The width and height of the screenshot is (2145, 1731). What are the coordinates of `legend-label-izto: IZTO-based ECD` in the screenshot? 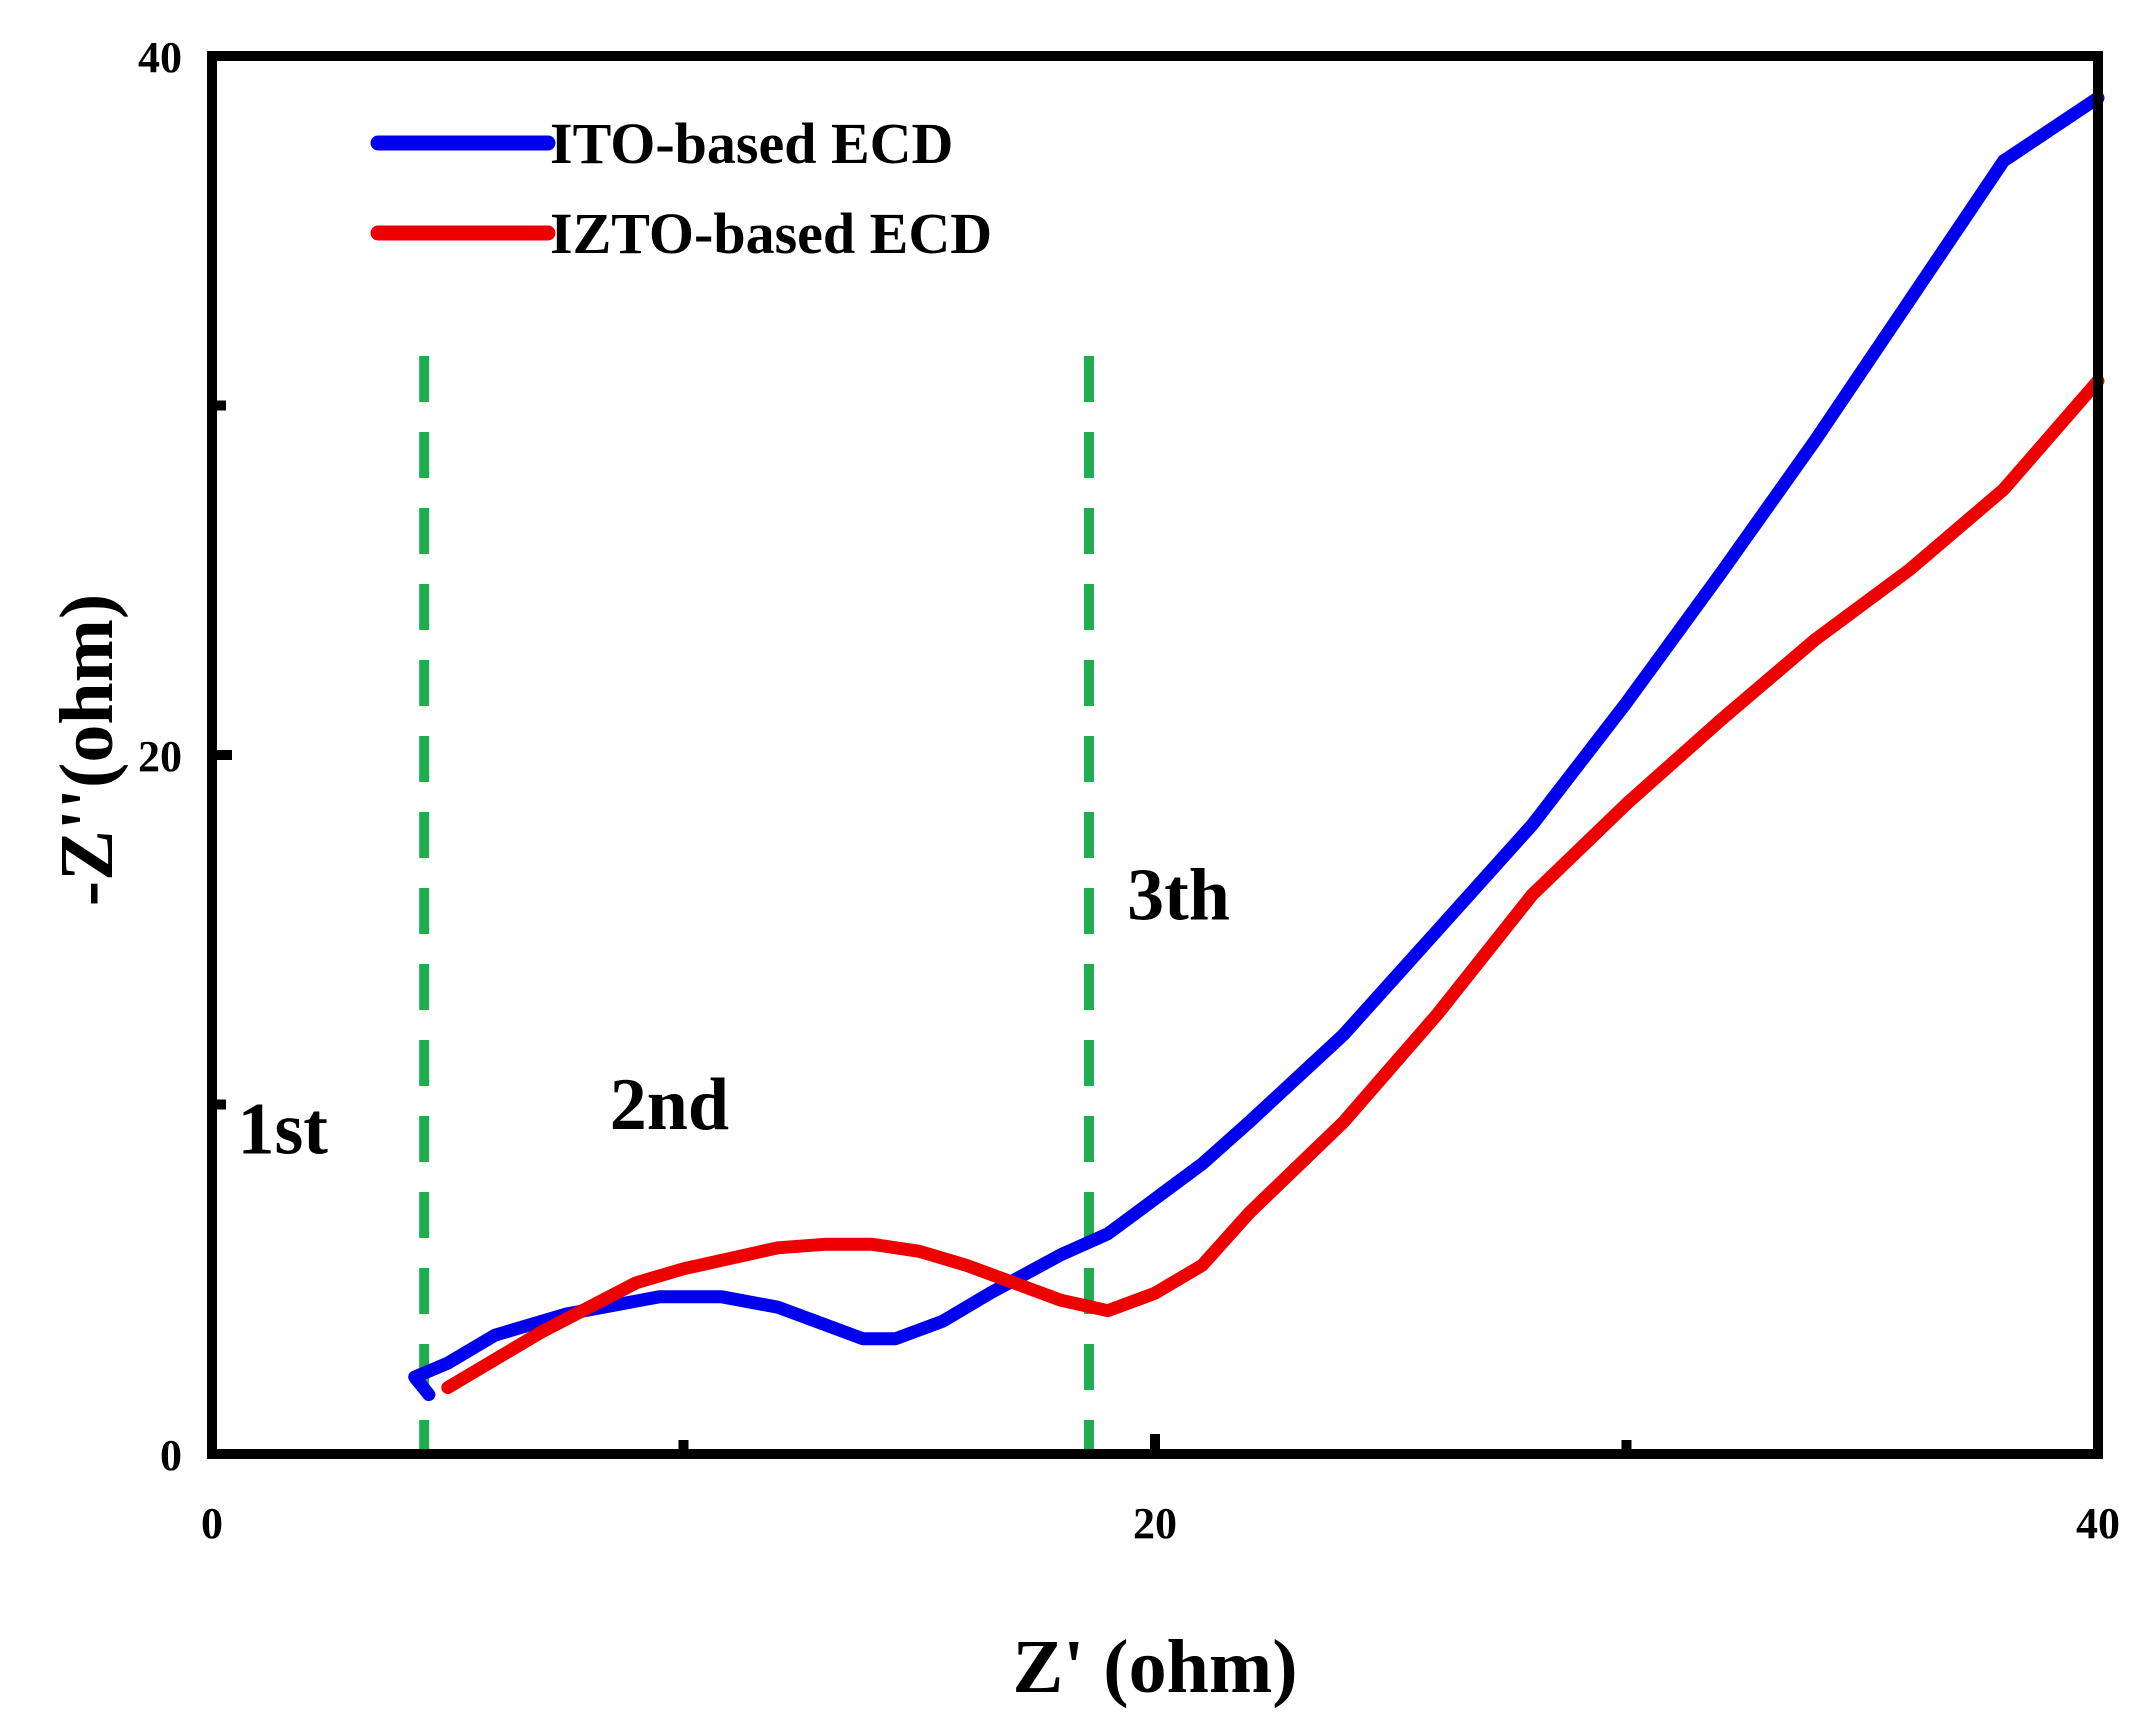 It's located at (771, 233).